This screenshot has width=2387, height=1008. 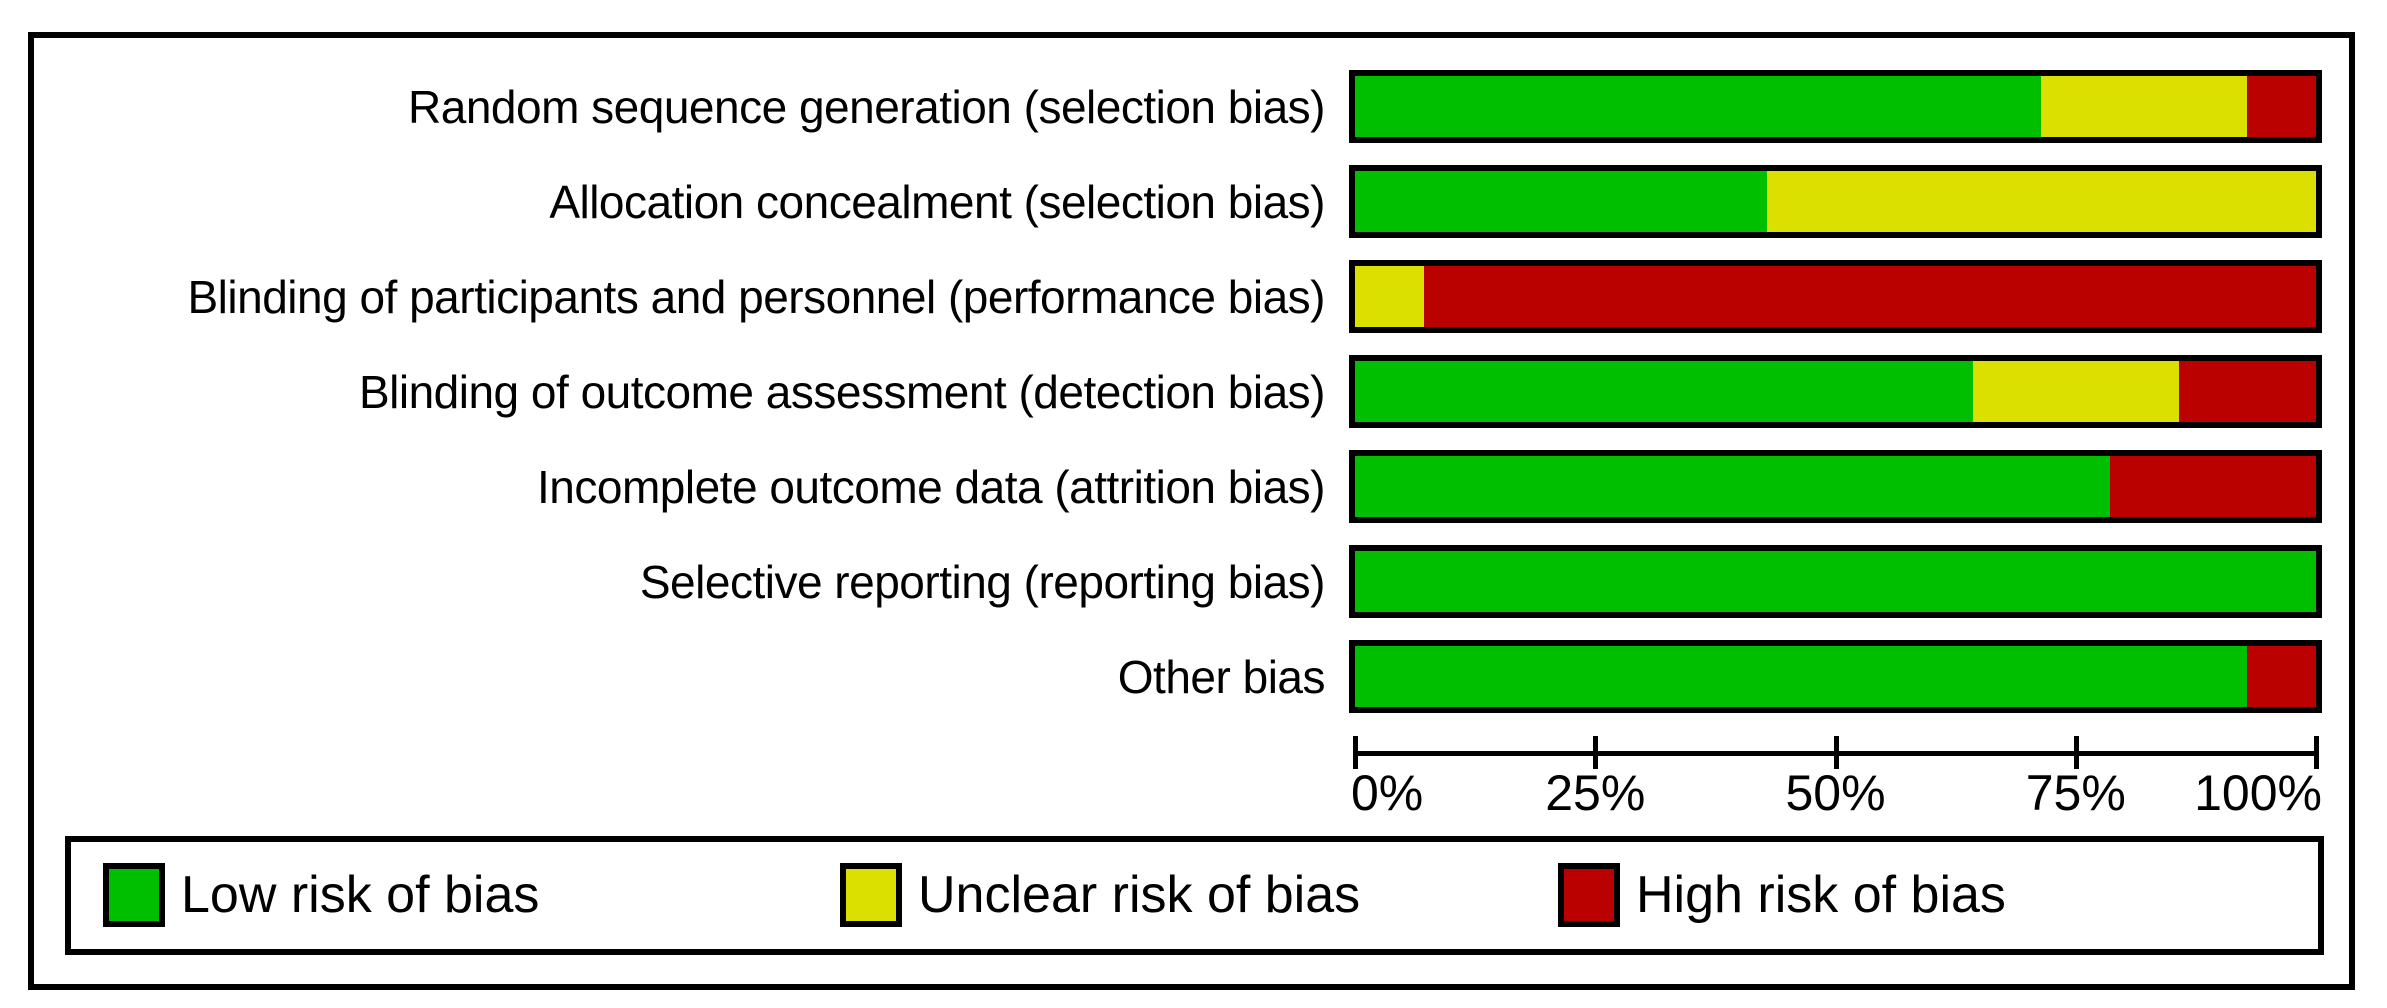 I want to click on axis-tick-label: 100%, so click(x=2258, y=793).